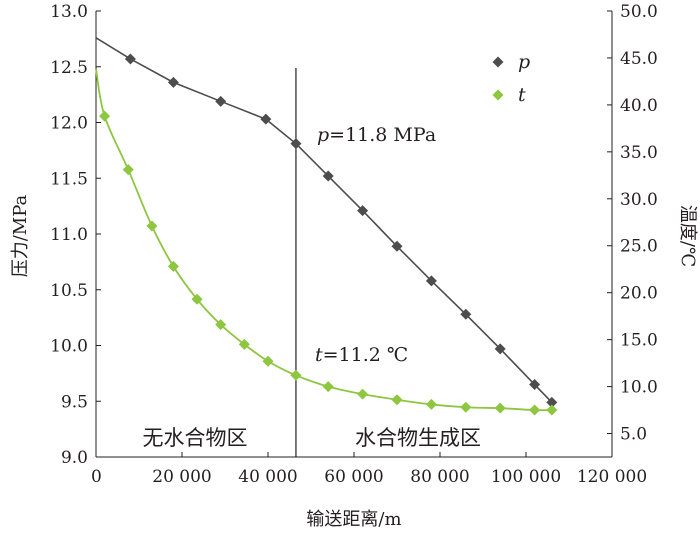 Image resolution: width=700 pixels, height=541 pixels. Describe the element at coordinates (382, 135) in the screenshot. I see `annotation-pressure-value: =11.8 MPa` at that location.